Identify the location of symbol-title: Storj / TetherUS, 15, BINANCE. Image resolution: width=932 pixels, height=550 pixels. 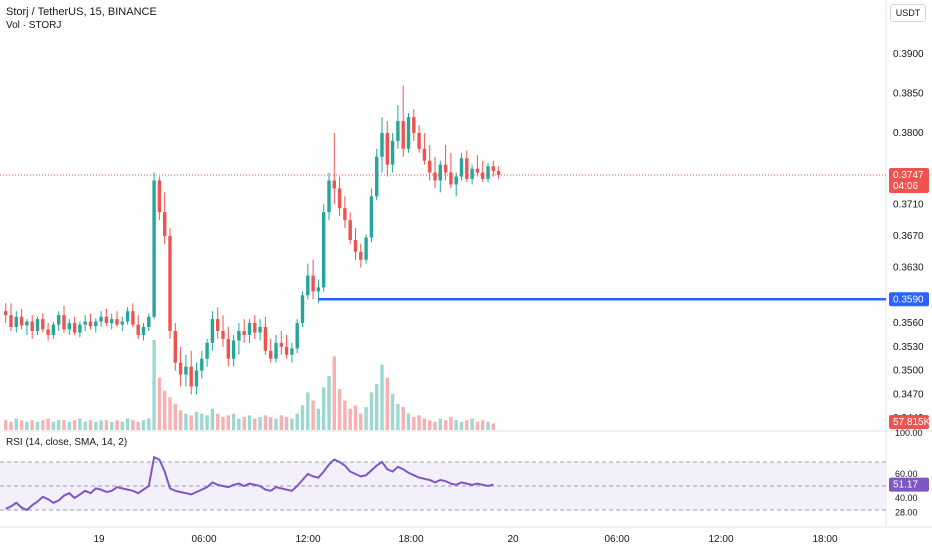
(81, 12).